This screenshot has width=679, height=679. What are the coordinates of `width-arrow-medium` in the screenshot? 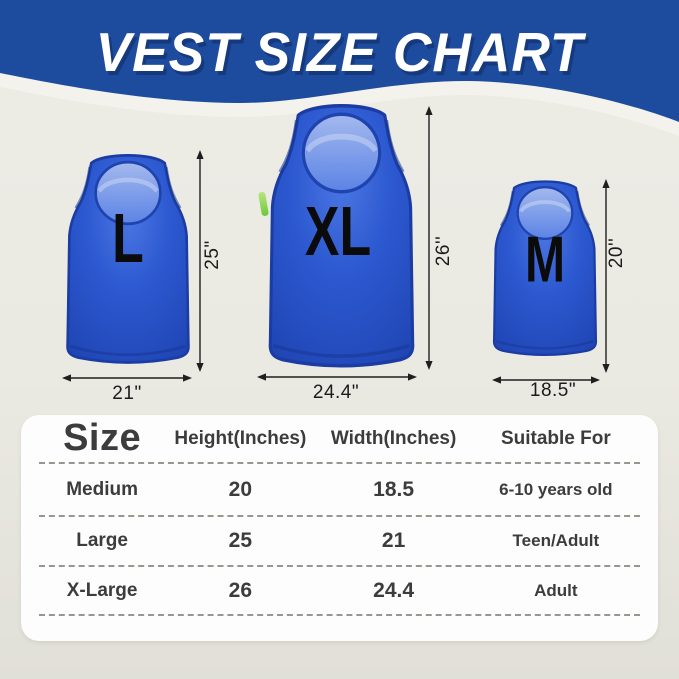 It's located at (546, 380).